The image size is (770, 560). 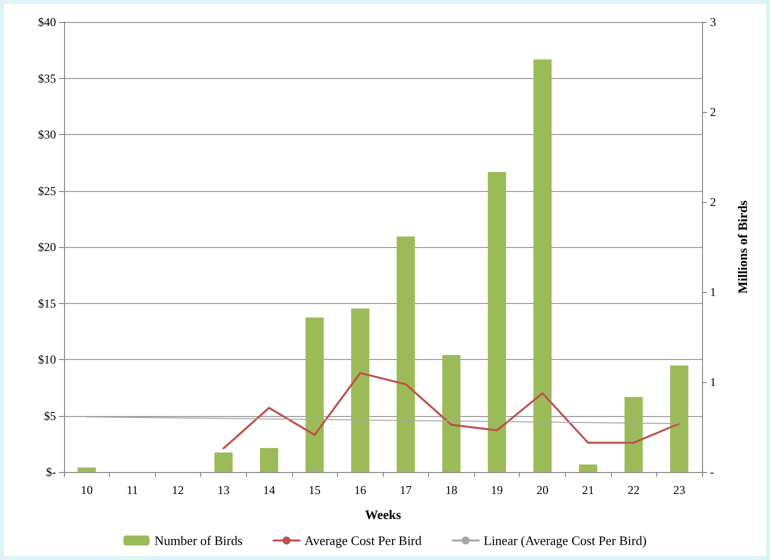 I want to click on y2-tick-label: -, so click(x=712, y=472).